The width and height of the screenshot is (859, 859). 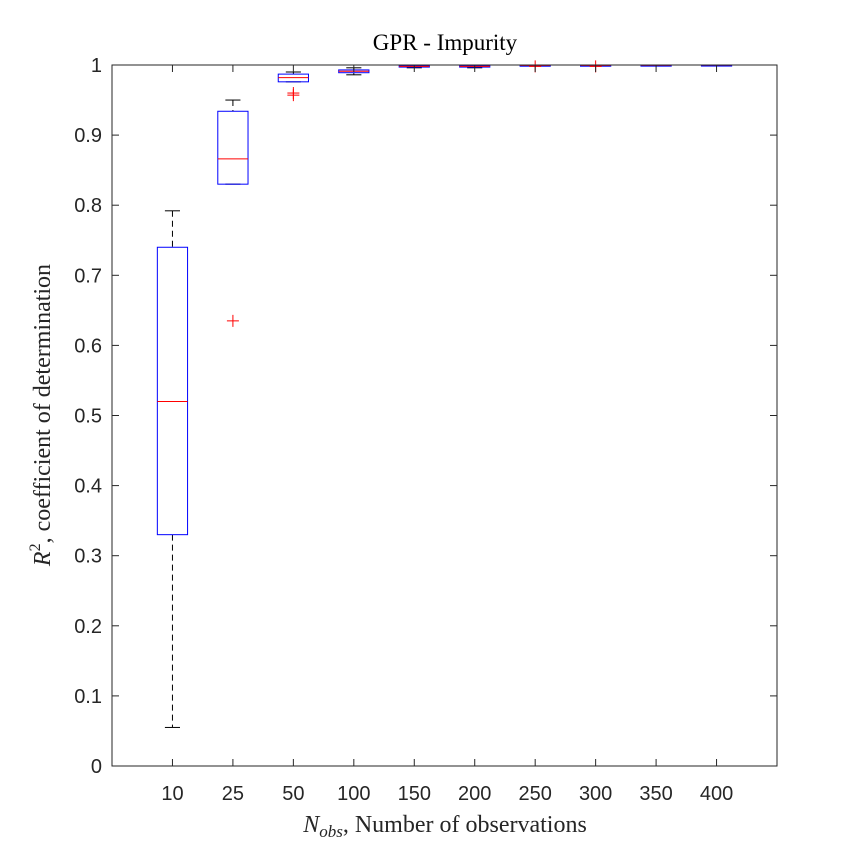 I want to click on y-tick-label: 0.2, so click(x=88, y=627).